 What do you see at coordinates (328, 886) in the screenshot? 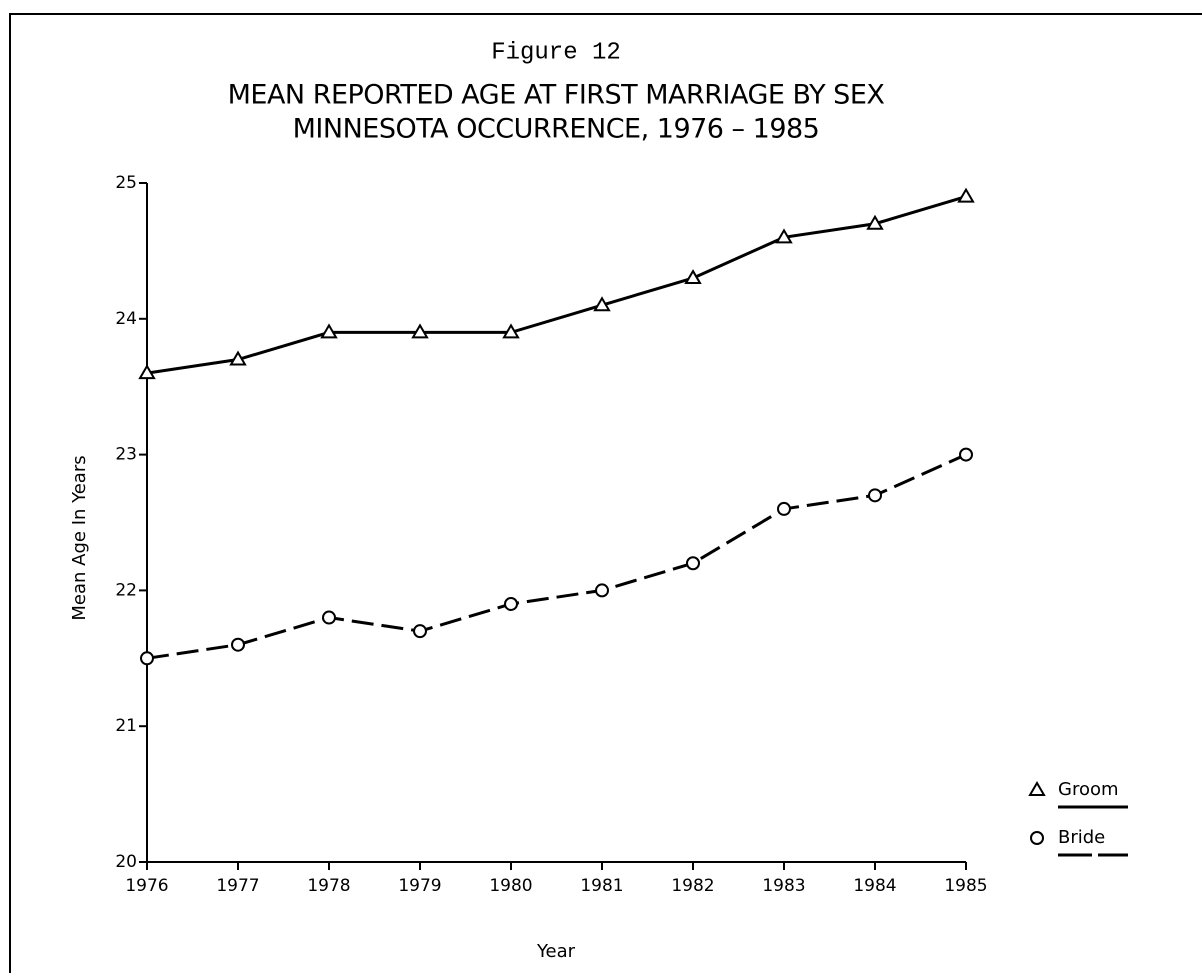
I see `x-tick-label: 1978` at bounding box center [328, 886].